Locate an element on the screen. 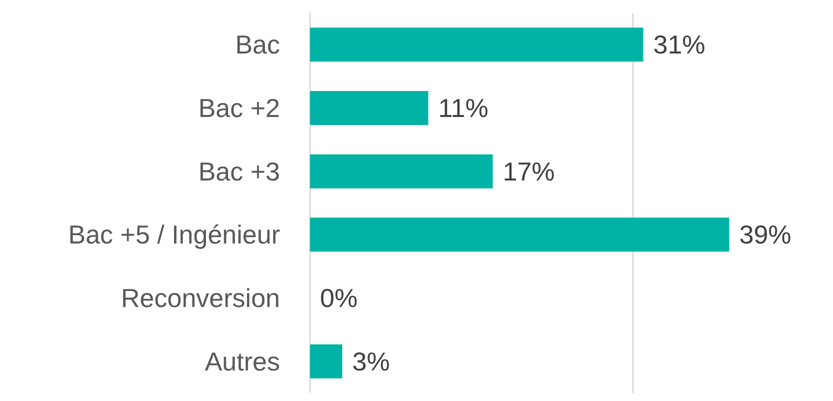 Image resolution: width=833 pixels, height=401 pixels. y-tick-label: Bac +3 is located at coordinates (239, 171).